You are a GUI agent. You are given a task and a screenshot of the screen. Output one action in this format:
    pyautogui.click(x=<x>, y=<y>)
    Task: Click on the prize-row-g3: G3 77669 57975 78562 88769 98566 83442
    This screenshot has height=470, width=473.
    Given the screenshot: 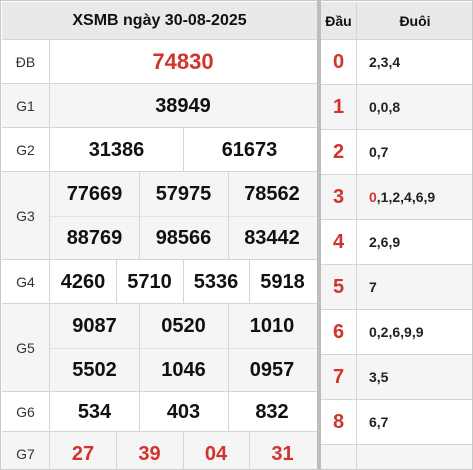 What is the action you would take?
    pyautogui.click(x=159, y=216)
    